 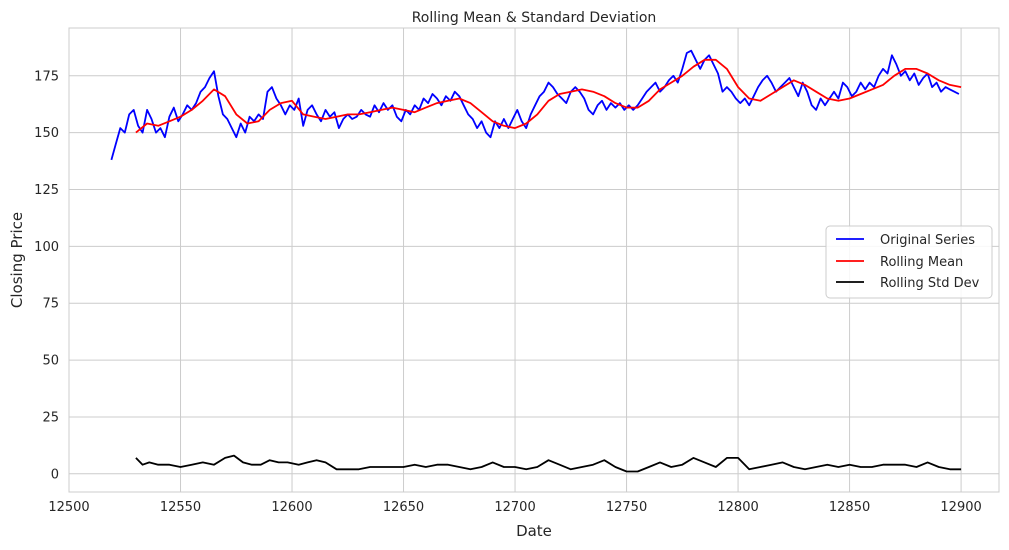 I want to click on x-tick-label: 12750, so click(x=626, y=507).